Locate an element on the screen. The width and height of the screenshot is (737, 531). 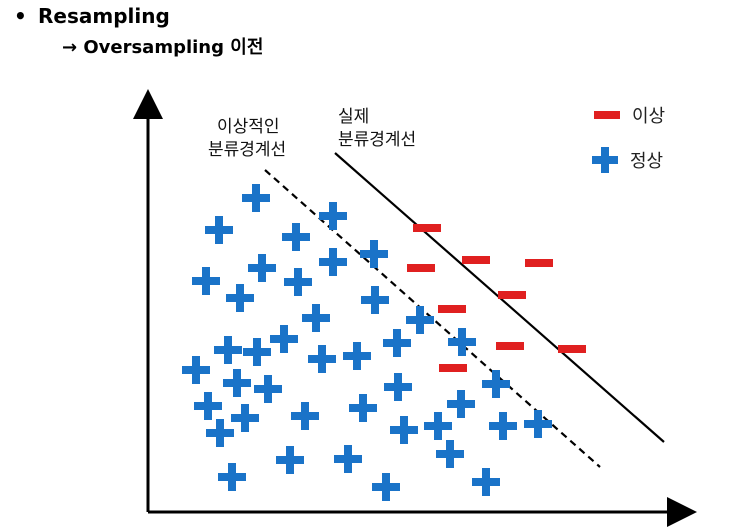
minus-markers is located at coordinates (496, 298).